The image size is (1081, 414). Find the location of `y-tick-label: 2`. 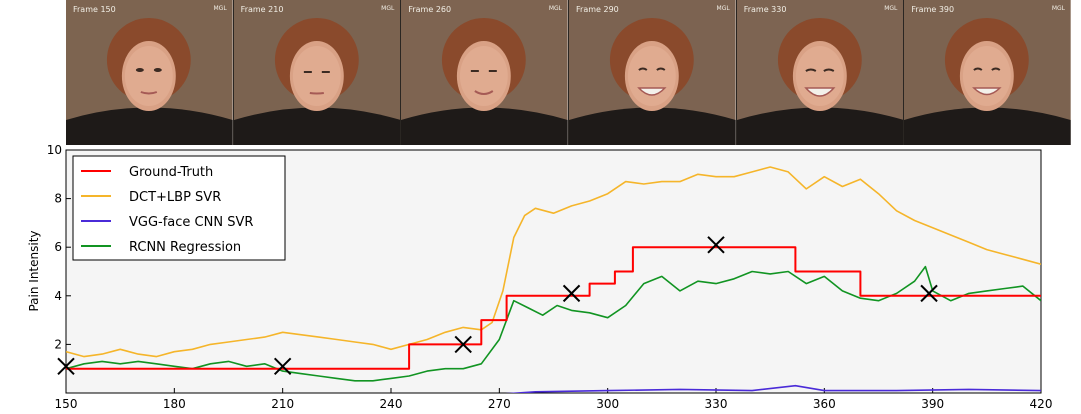

y-tick-label: 2 is located at coordinates (58, 344).